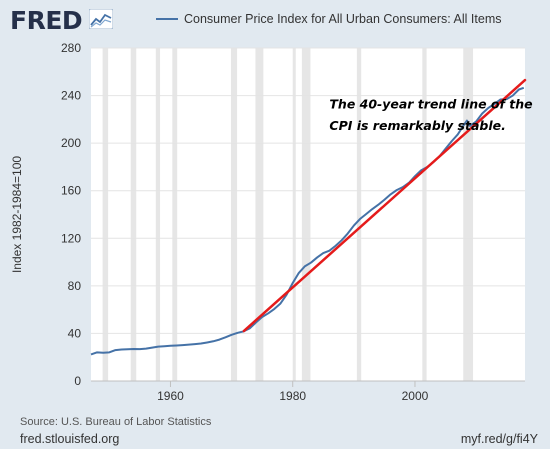 The height and width of the screenshot is (449, 550). I want to click on x-tick-labels: 1960 1980 2000, so click(293, 392).